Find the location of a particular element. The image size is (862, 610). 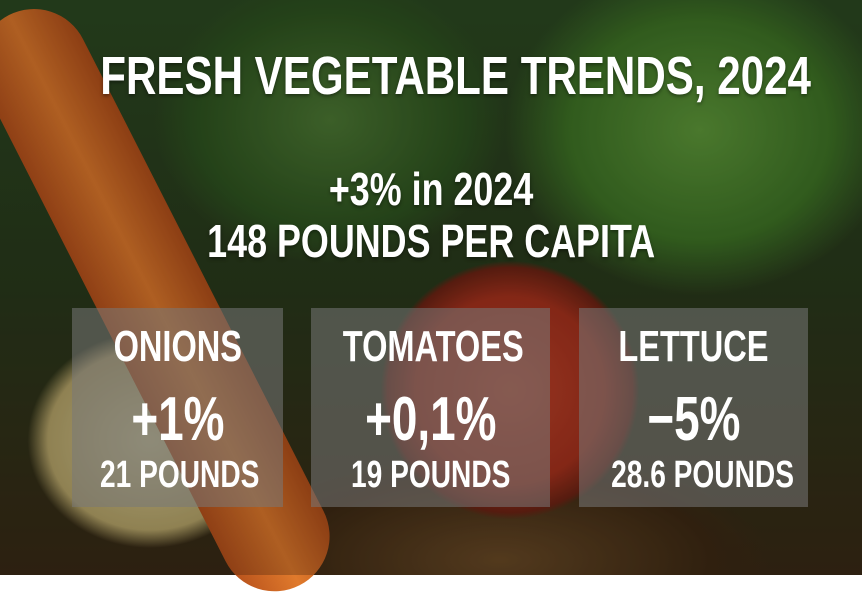

card-amount: 21 POUNDS is located at coordinates (180, 475).